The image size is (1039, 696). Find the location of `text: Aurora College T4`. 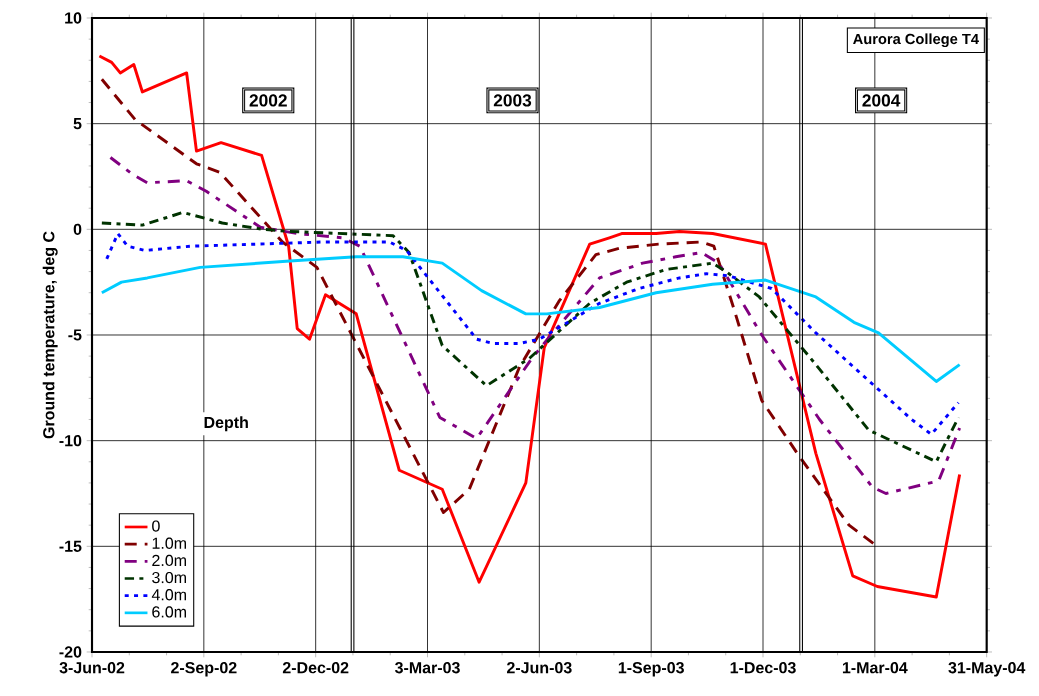

text: Aurora College T4 is located at coordinates (916, 40).